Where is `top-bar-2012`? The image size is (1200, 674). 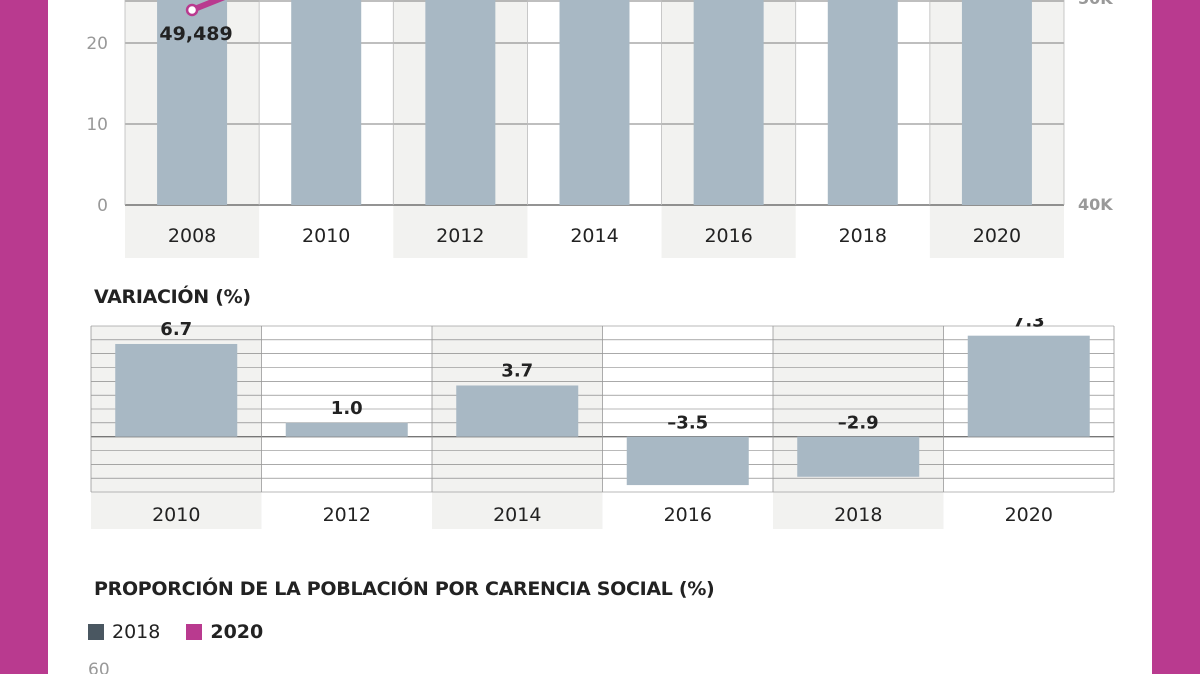 top-bar-2012 is located at coordinates (460, 102).